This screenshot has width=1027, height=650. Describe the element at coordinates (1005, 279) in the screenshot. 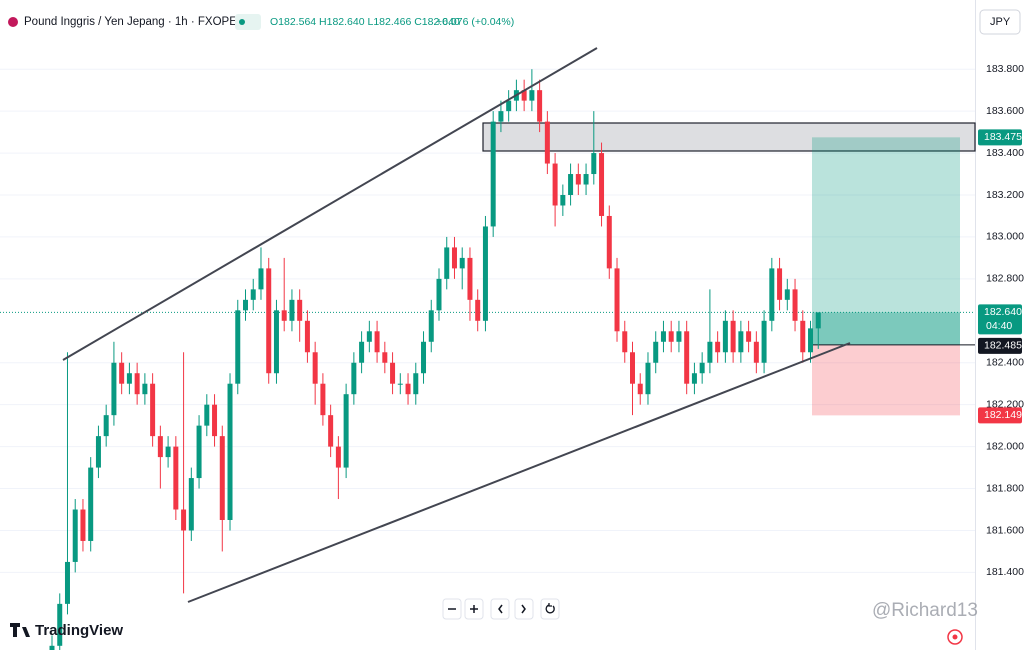

I see `y-tick-label: 182.800` at that location.